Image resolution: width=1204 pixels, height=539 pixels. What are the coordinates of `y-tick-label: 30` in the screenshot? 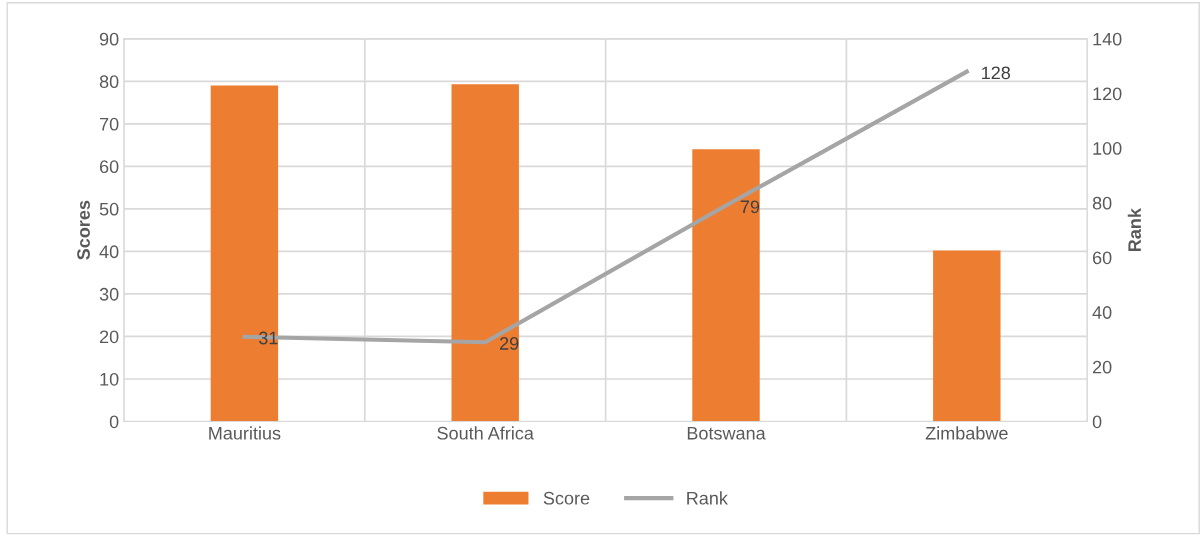 It's located at (109, 294).